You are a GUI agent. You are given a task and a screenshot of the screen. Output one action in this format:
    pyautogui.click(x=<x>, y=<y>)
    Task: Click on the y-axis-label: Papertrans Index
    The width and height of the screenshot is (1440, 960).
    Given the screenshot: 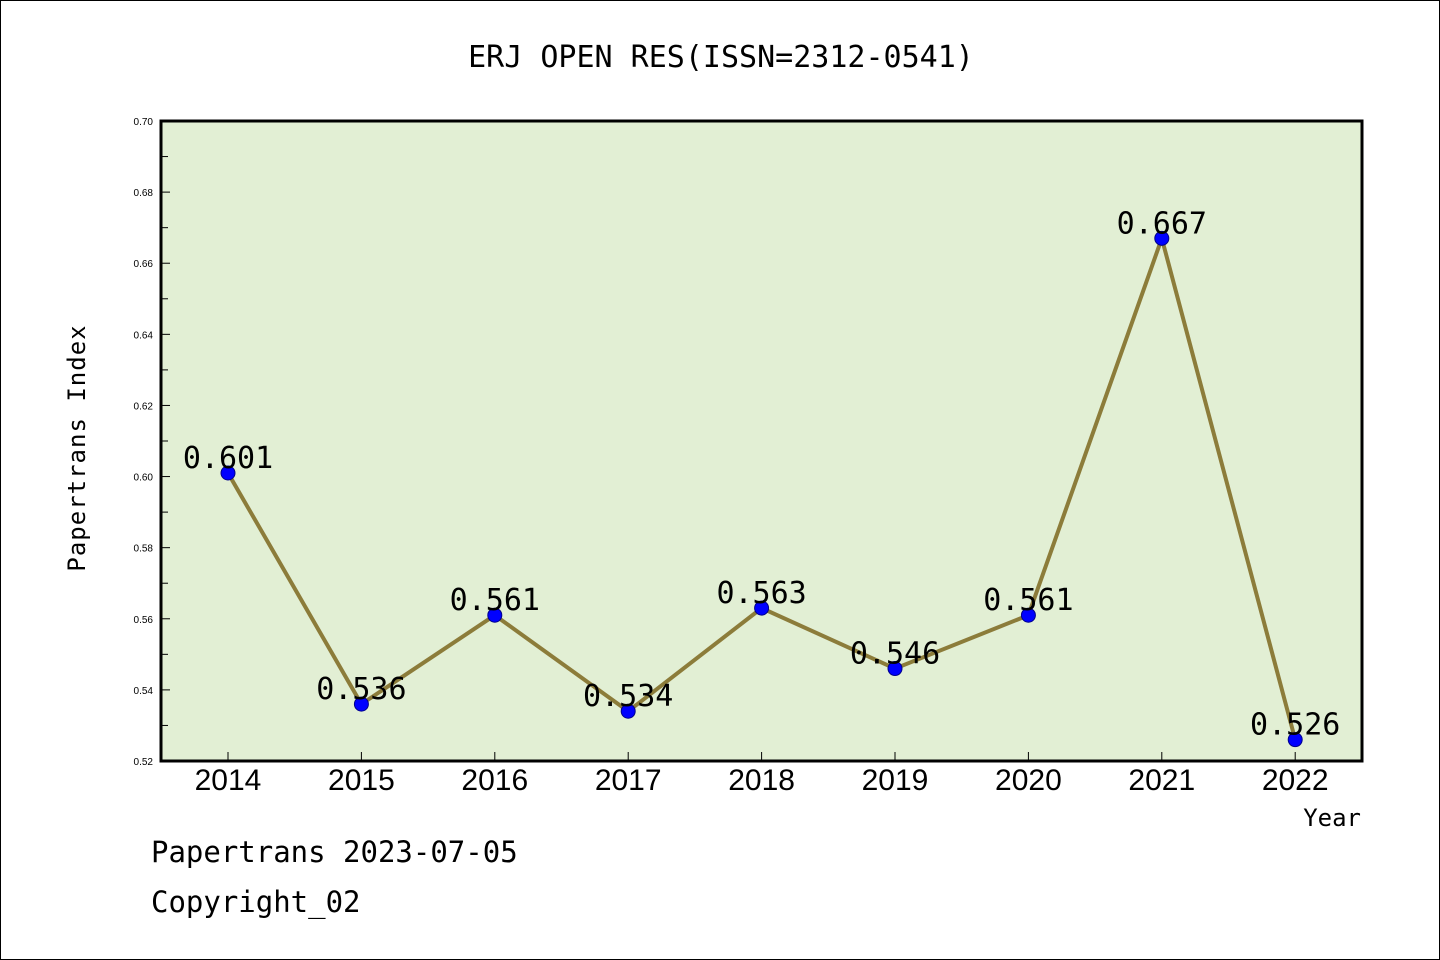 What is the action you would take?
    pyautogui.click(x=77, y=447)
    